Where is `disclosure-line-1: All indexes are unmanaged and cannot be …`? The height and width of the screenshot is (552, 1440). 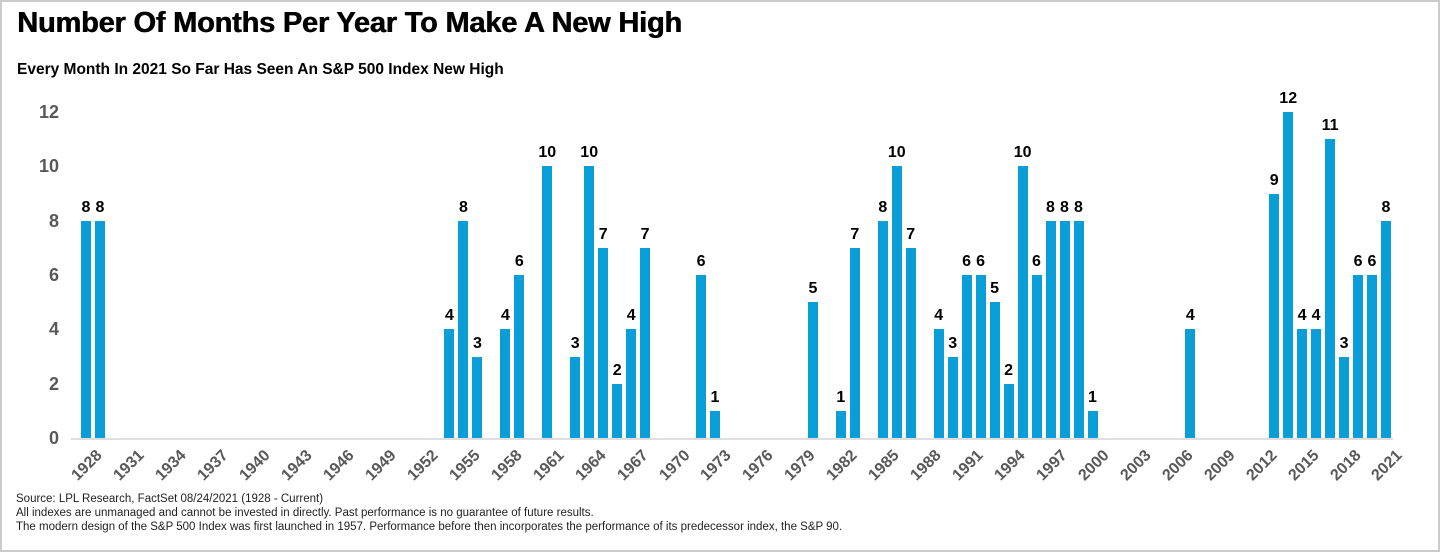 disclosure-line-1: All indexes are unmanaged and cannot be … is located at coordinates (305, 513).